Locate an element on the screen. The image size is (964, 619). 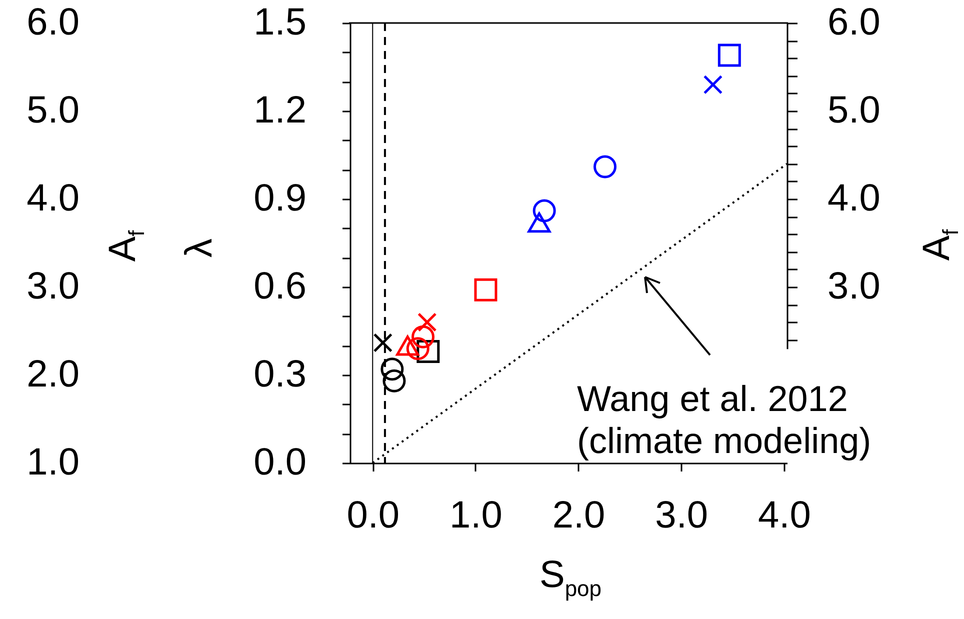
y-tick-label: 1.2 is located at coordinates (280, 111).